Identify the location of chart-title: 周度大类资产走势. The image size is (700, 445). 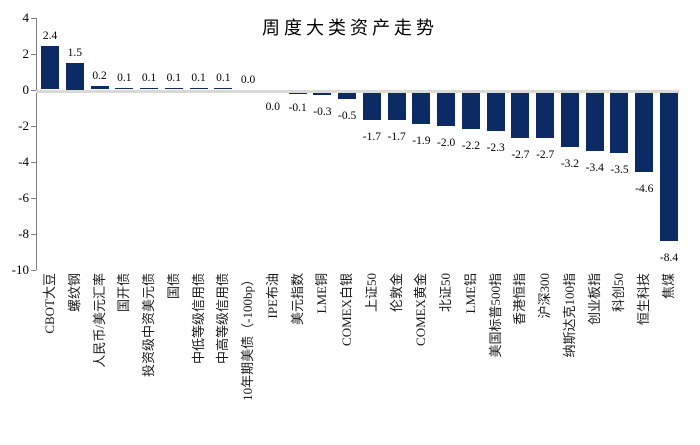
(350, 28).